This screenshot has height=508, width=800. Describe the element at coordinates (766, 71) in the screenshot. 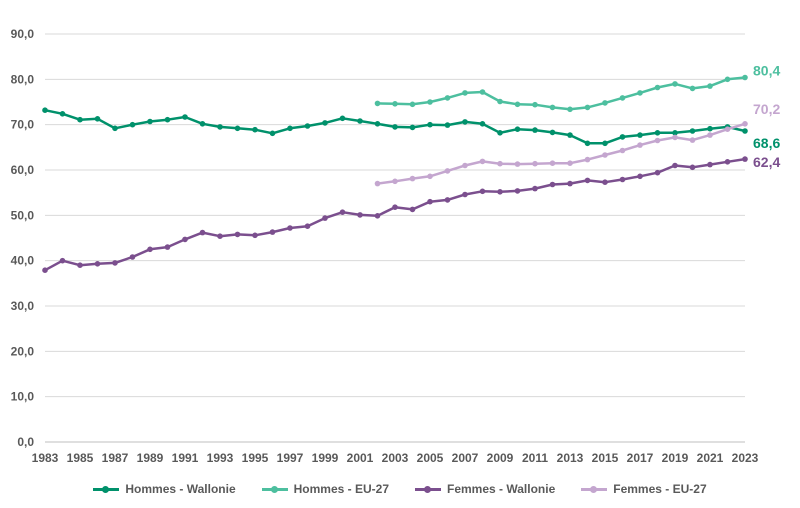

I see `end-value-label: 80,4` at that location.